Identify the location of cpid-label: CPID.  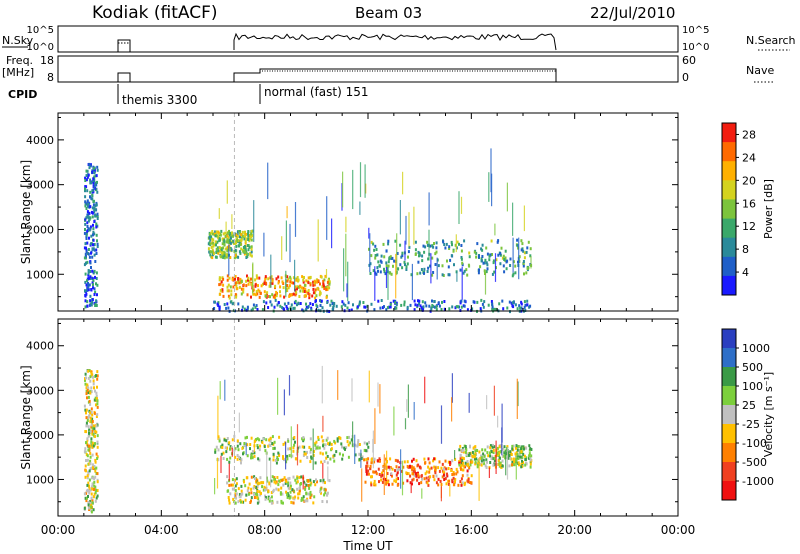
(22, 94).